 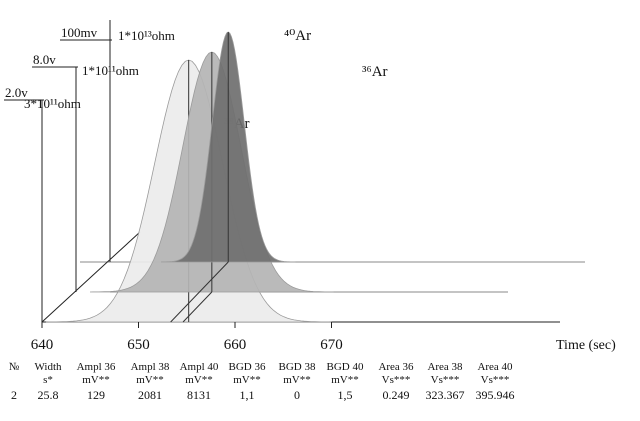 What do you see at coordinates (199, 395) in the screenshot?
I see `table-cell: 8131` at bounding box center [199, 395].